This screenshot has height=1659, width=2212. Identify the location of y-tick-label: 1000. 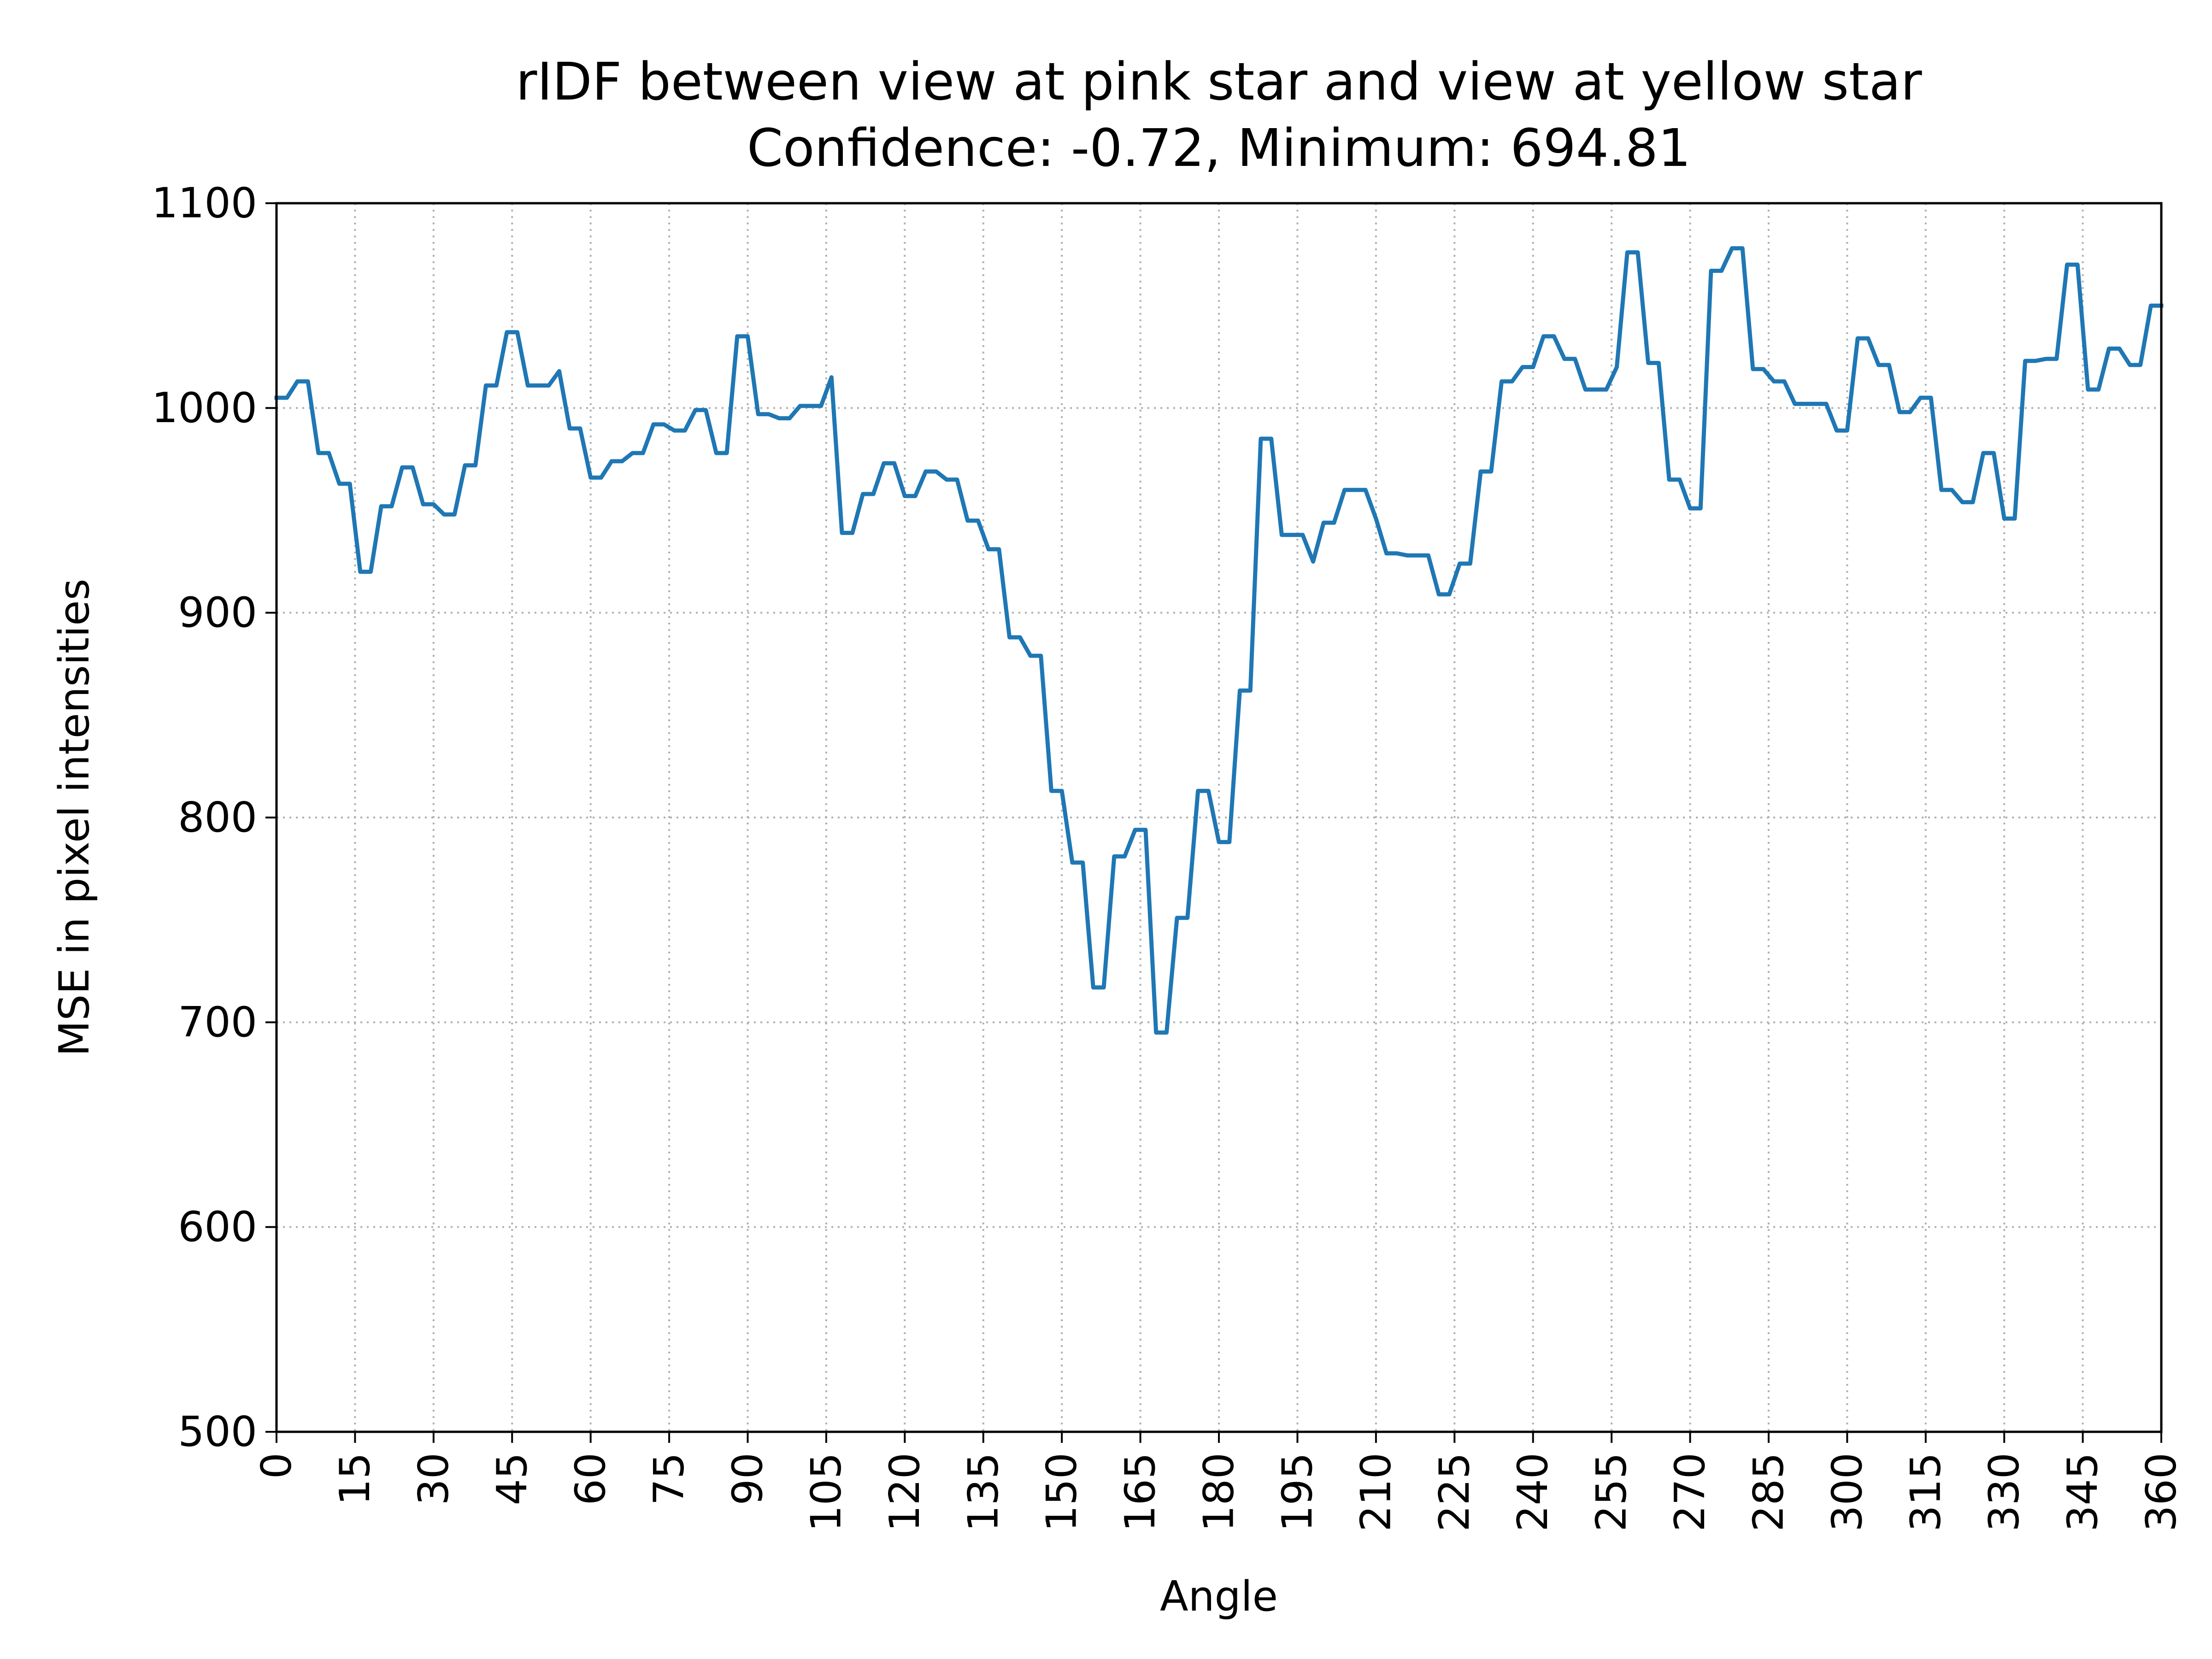
(204, 408).